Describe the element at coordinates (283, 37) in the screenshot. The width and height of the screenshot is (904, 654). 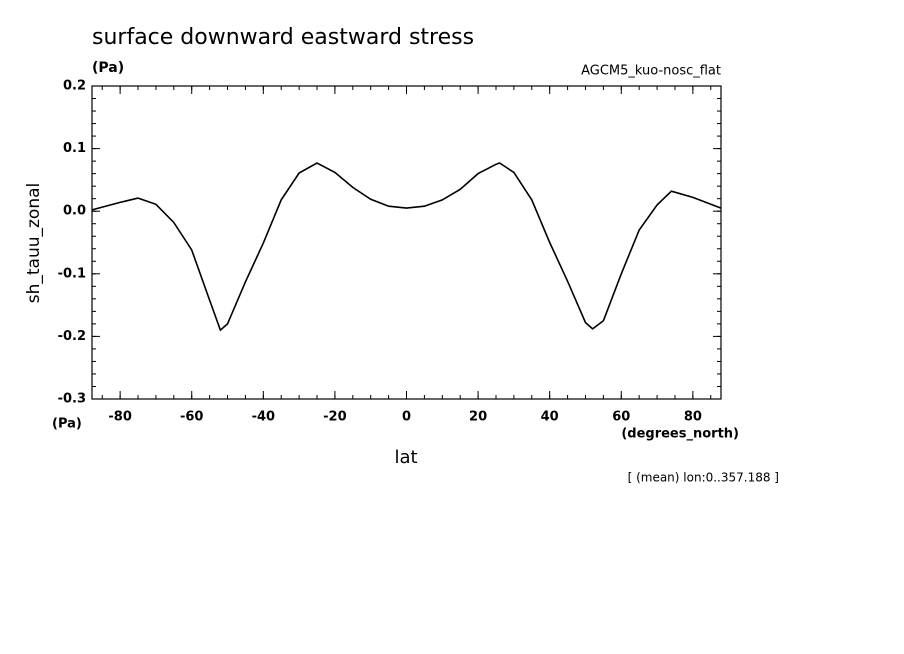
I see `chart-title: surface downward eastward stress` at that location.